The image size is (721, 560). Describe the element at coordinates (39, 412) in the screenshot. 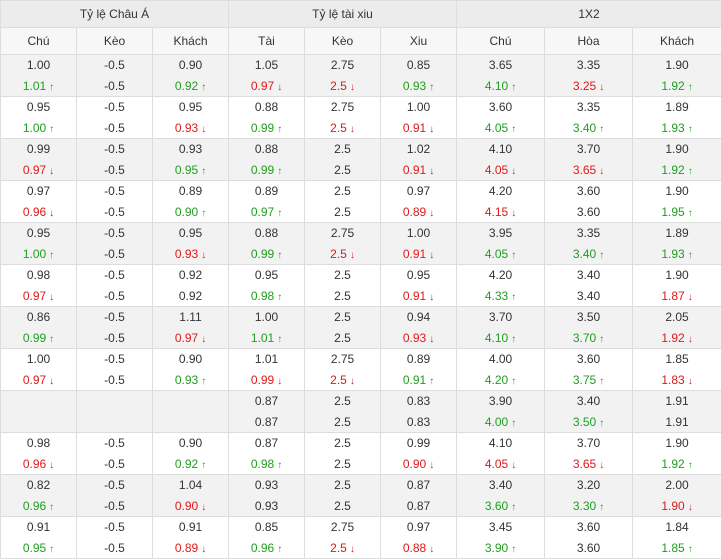

I see `odds-cell` at that location.